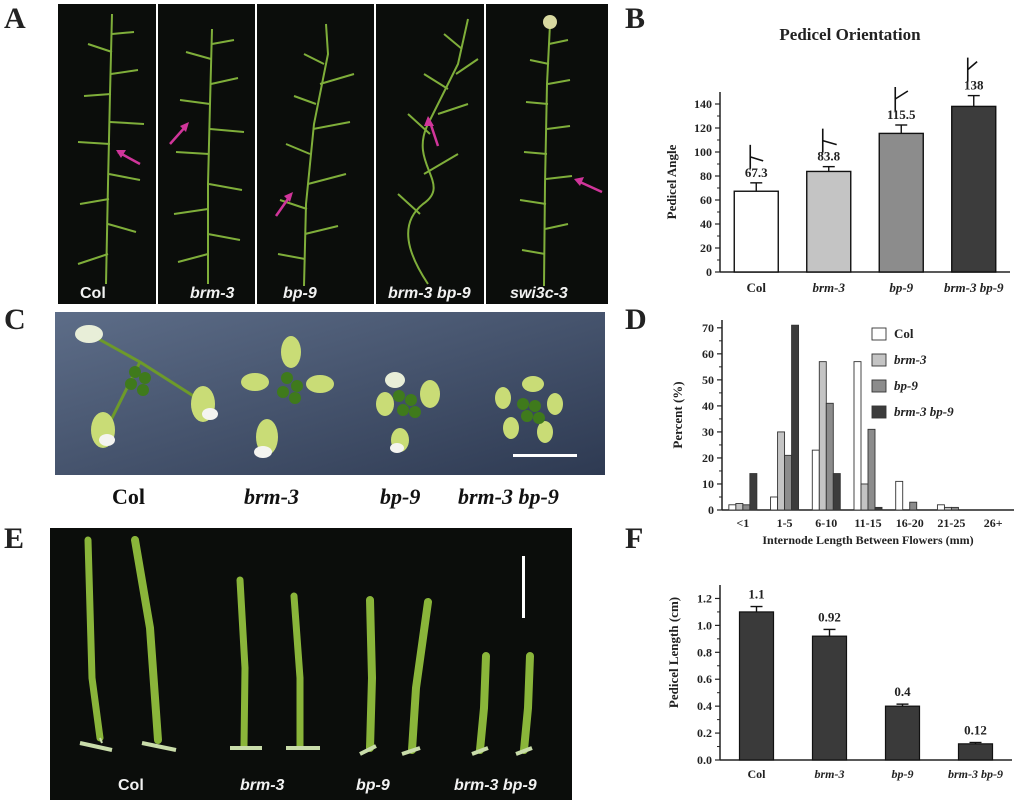 This screenshot has height=800, width=1021. Describe the element at coordinates (708, 484) in the screenshot. I see `y-tick-label: 10` at that location.